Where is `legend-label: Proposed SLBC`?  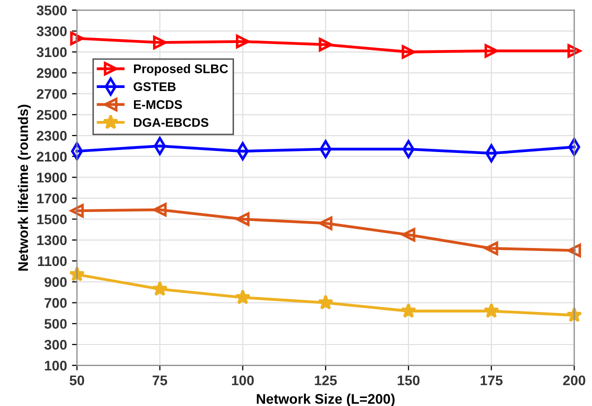 legend-label: Proposed SLBC is located at coordinates (181, 70).